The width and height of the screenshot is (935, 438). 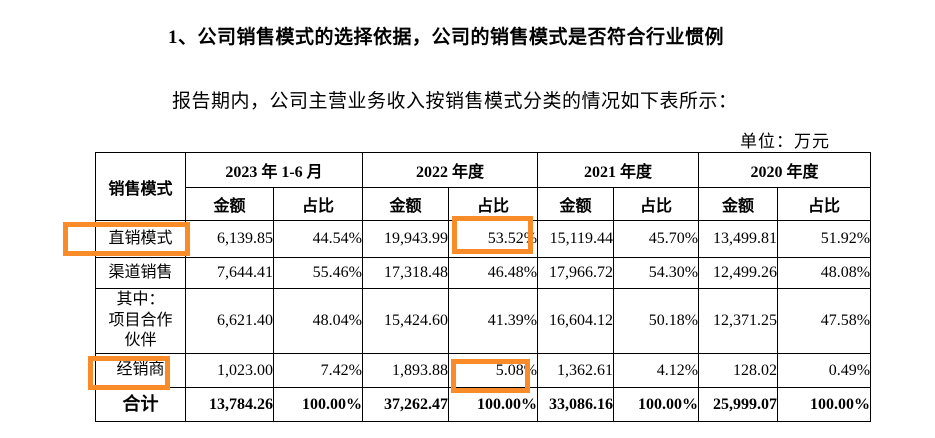 I want to click on cell: 16,604.12, so click(x=576, y=321).